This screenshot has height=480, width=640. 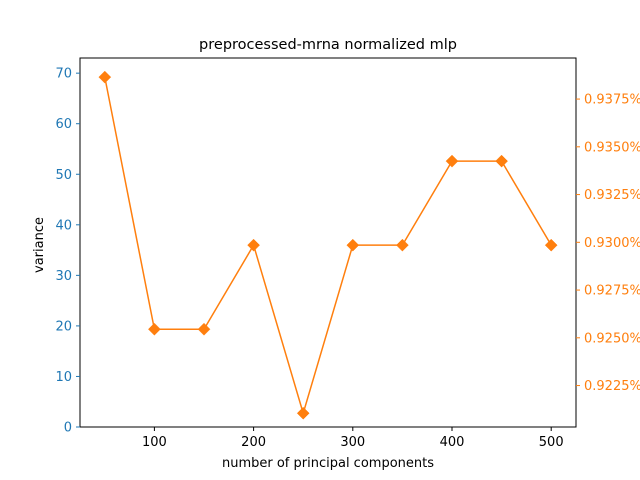 What do you see at coordinates (612, 195) in the screenshot?
I see `y-right-tick-label: 0.9325%` at bounding box center [612, 195].